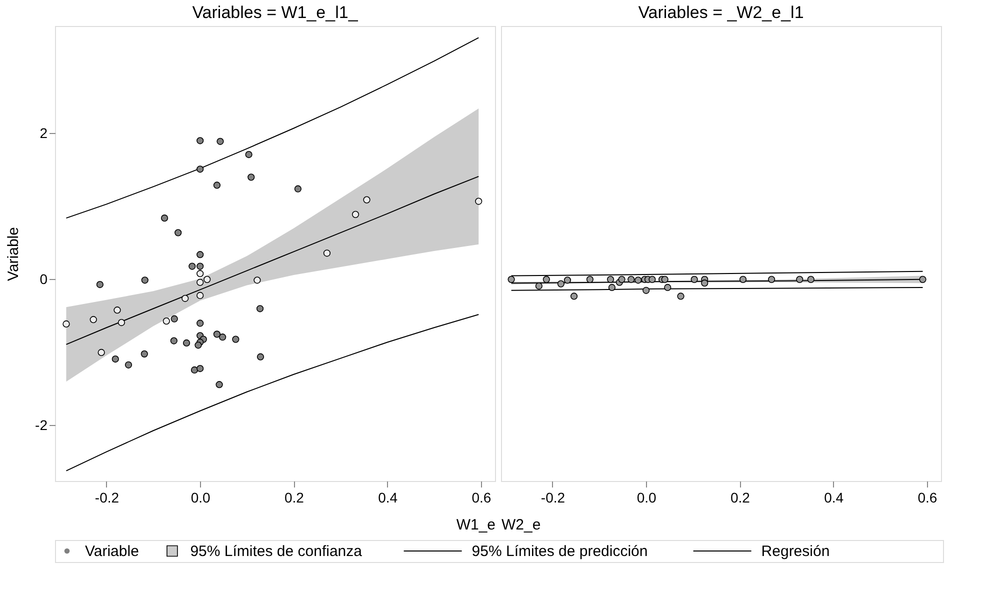 This screenshot has height=606, width=984. I want to click on chart-title: Variables = _W2_e_l1, so click(721, 12).